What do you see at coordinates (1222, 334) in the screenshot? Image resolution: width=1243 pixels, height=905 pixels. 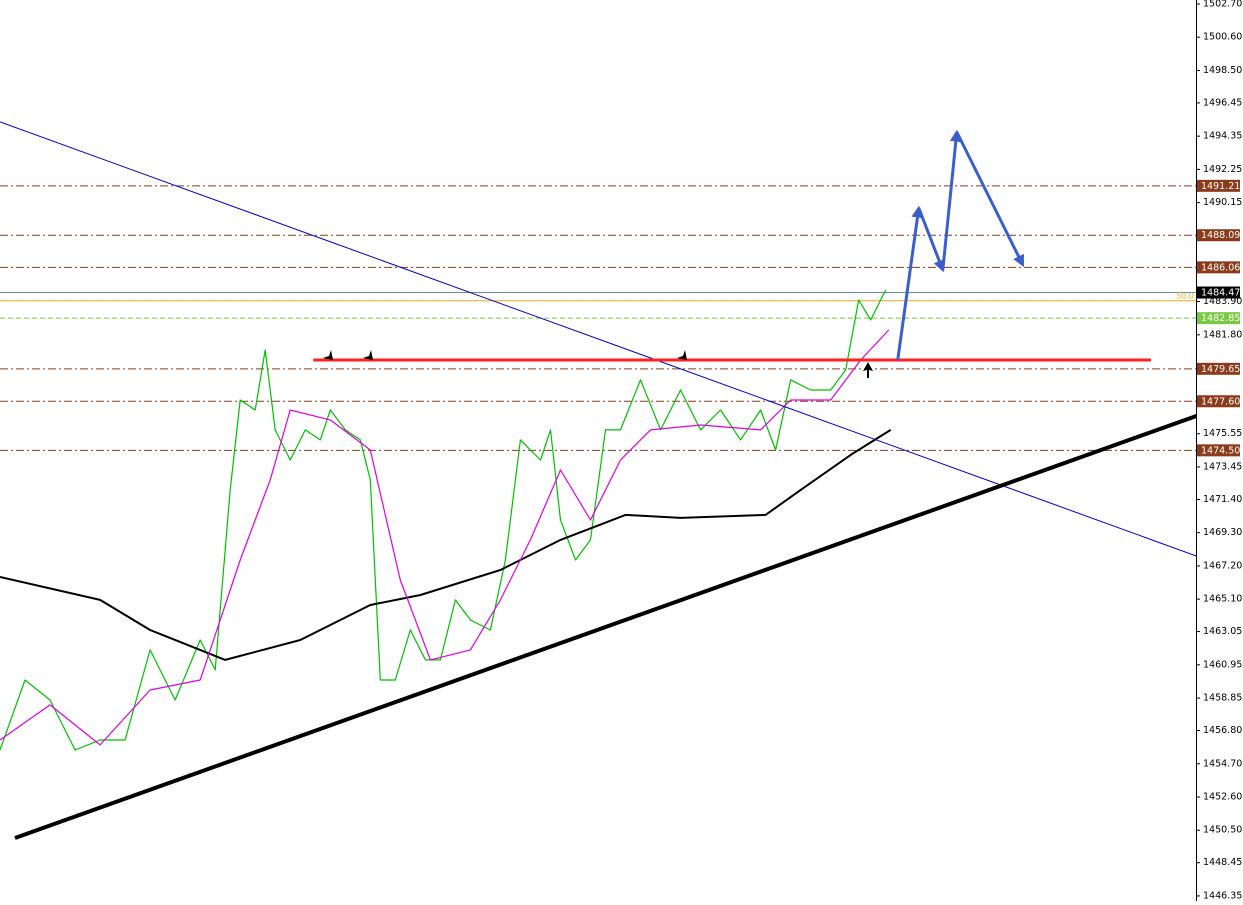 I see `y-tick-label: 1481.80` at bounding box center [1222, 334].